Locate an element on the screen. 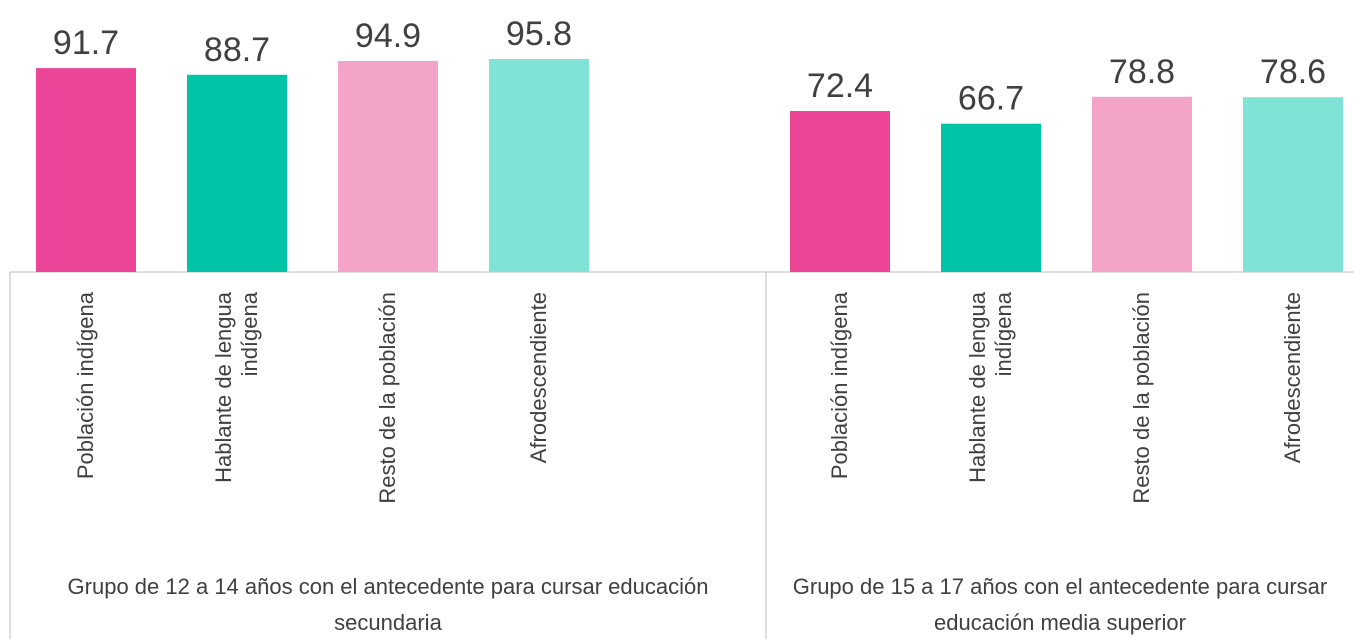 This screenshot has width=1354, height=639. data-label: 94.9 is located at coordinates (388, 36).